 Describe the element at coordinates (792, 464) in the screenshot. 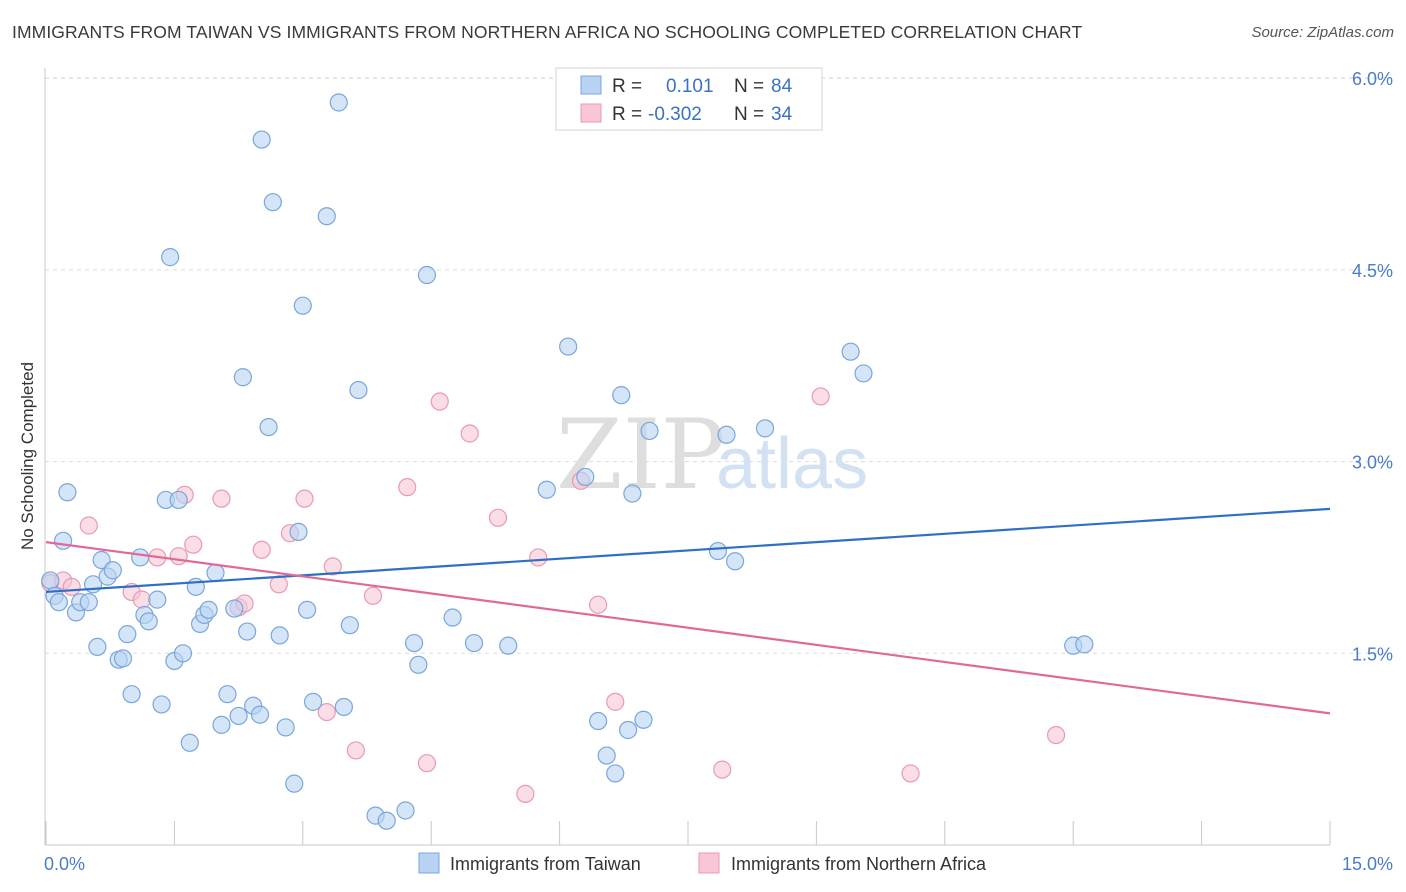

I see `watermark-atlas: atlas` at that location.